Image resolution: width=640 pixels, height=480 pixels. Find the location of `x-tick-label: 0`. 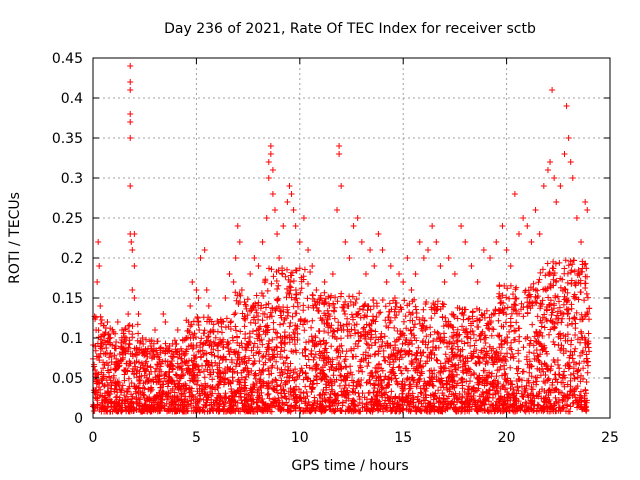

x-tick-label: 0 is located at coordinates (93, 438).